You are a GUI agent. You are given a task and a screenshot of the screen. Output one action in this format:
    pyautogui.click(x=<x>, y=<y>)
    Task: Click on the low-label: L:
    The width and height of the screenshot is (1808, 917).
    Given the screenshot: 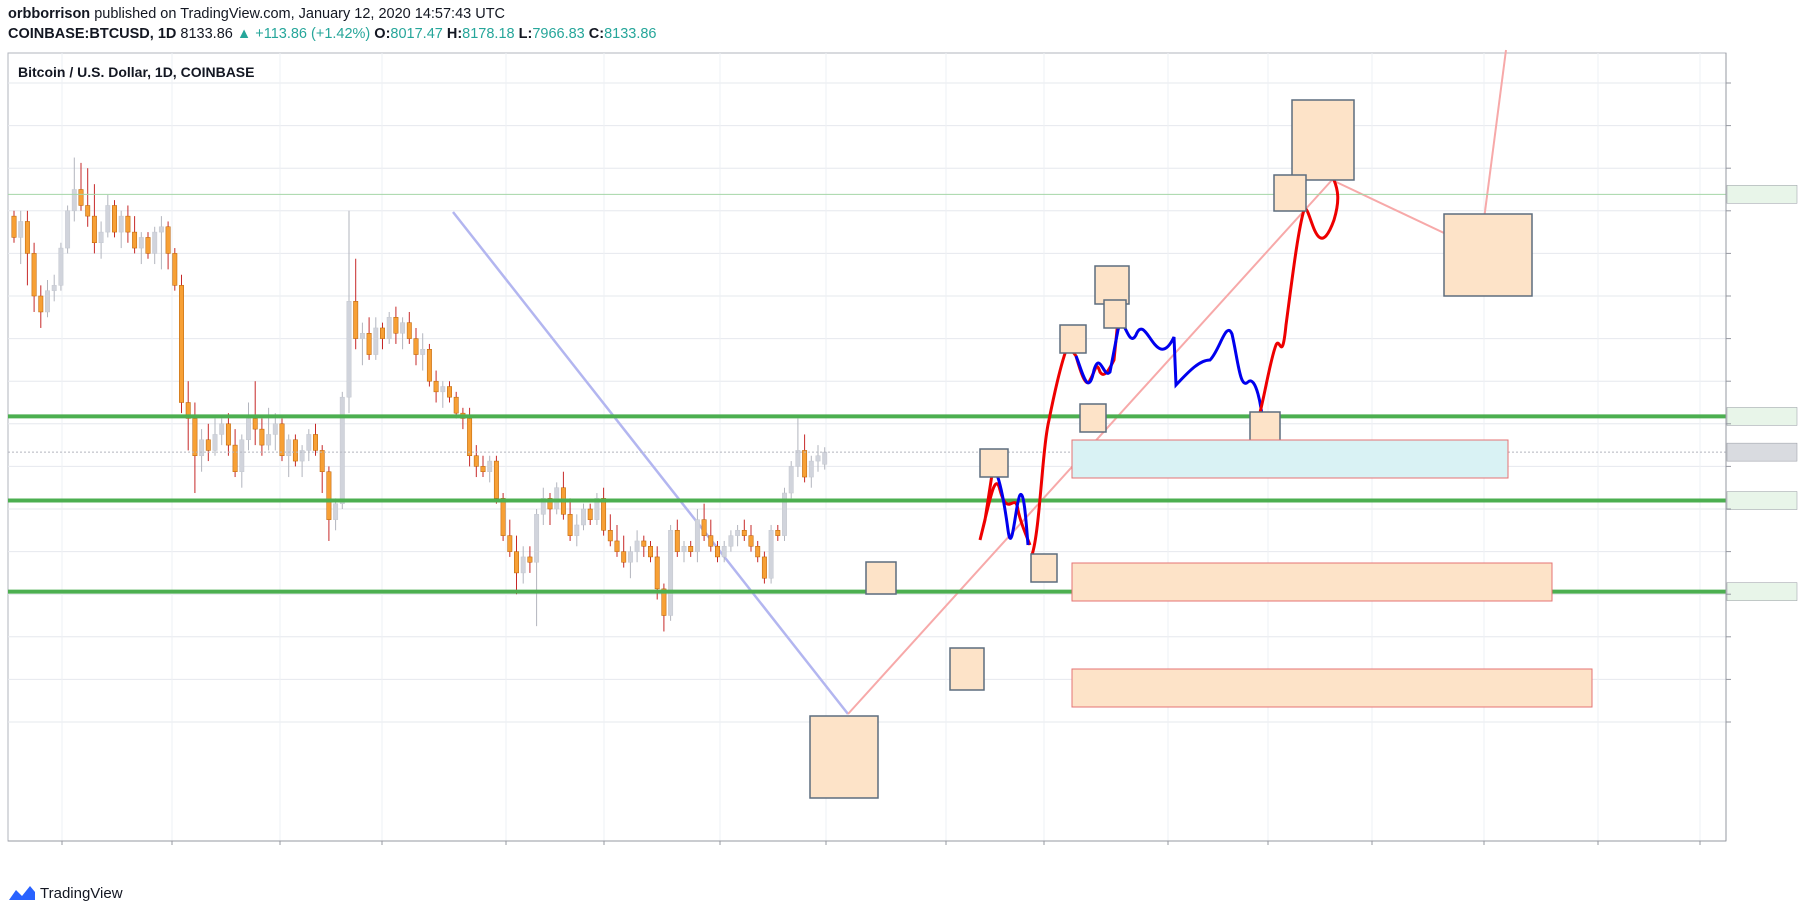 What is the action you would take?
    pyautogui.click(x=525, y=34)
    